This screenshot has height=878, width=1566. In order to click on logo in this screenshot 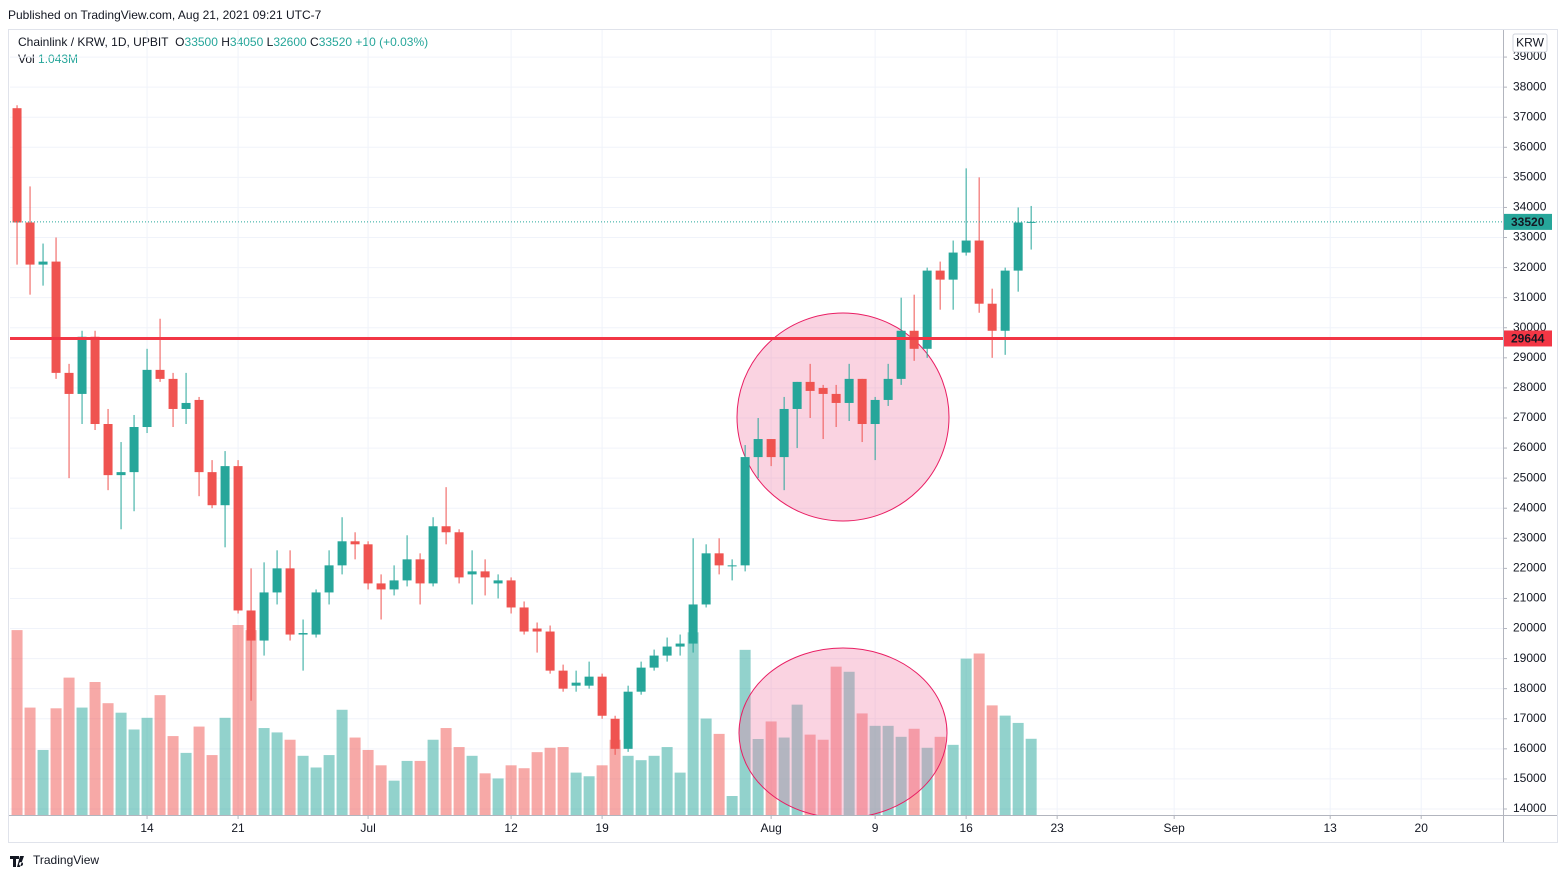, I will do `click(17, 861)`.